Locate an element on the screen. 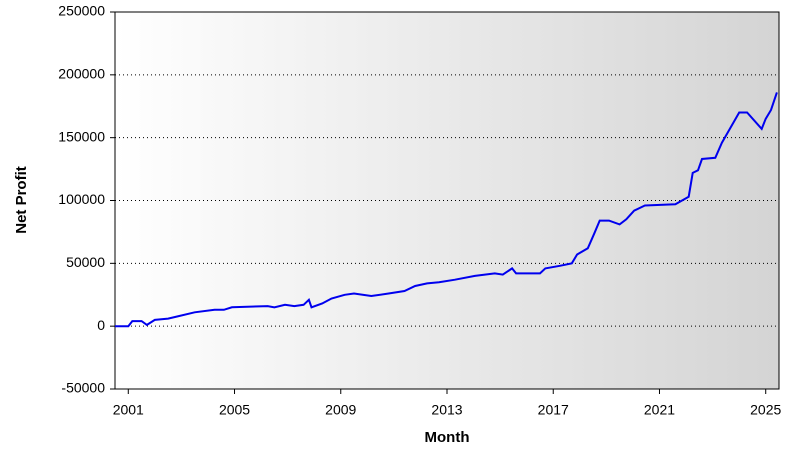 The height and width of the screenshot is (467, 812). x-tick-label: 2021 is located at coordinates (659, 410).